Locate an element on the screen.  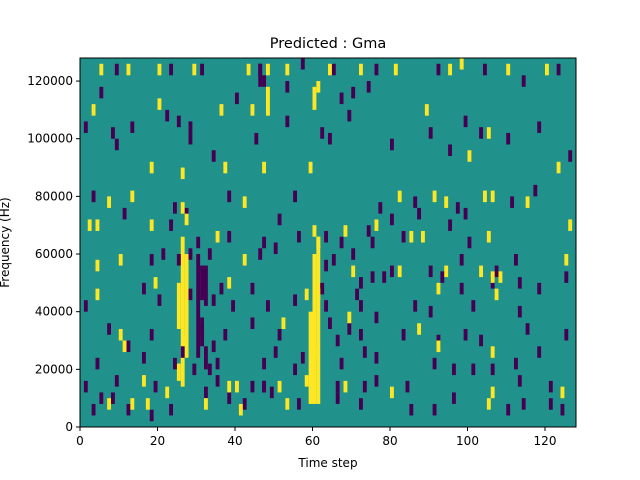
y-axis-ticks: 0 20000 40000 60000 80000 100000 120000 is located at coordinates (53, 254).